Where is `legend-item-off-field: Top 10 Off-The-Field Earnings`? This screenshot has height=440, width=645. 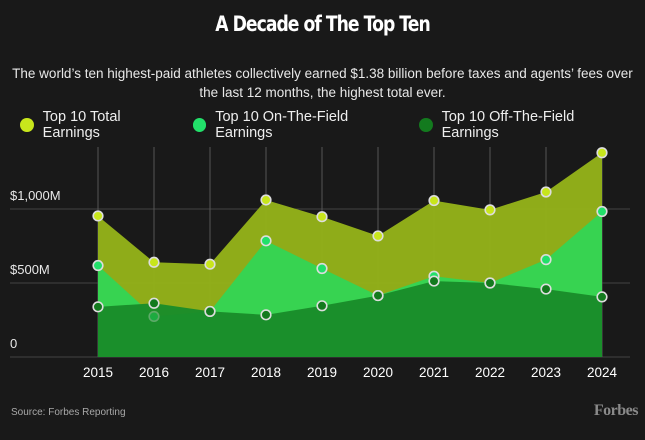
legend-item-off-field: Top 10 Off-The-Field Earnings is located at coordinates (524, 125).